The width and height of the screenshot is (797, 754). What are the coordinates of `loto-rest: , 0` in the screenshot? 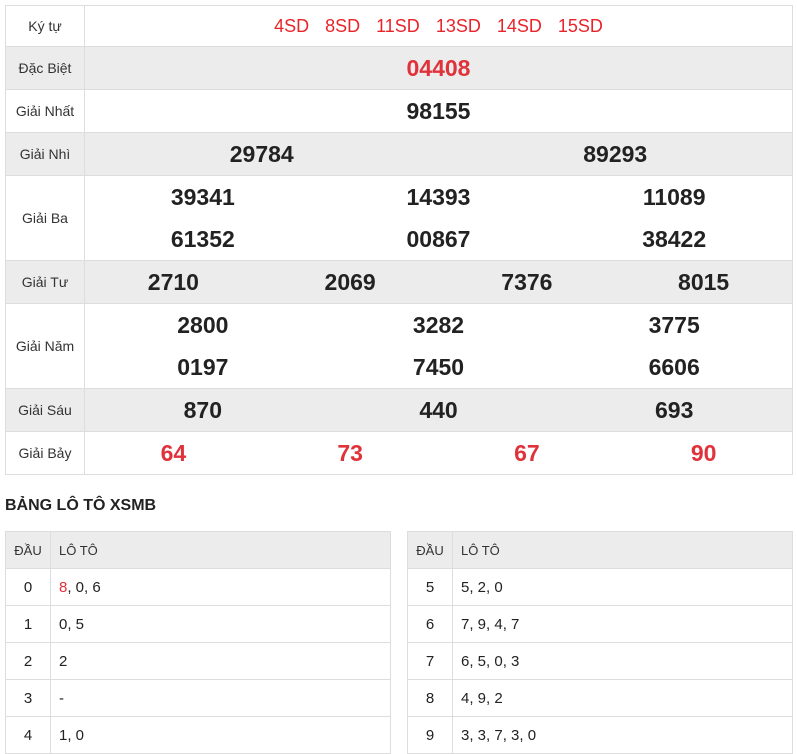 It's located at (76, 735).